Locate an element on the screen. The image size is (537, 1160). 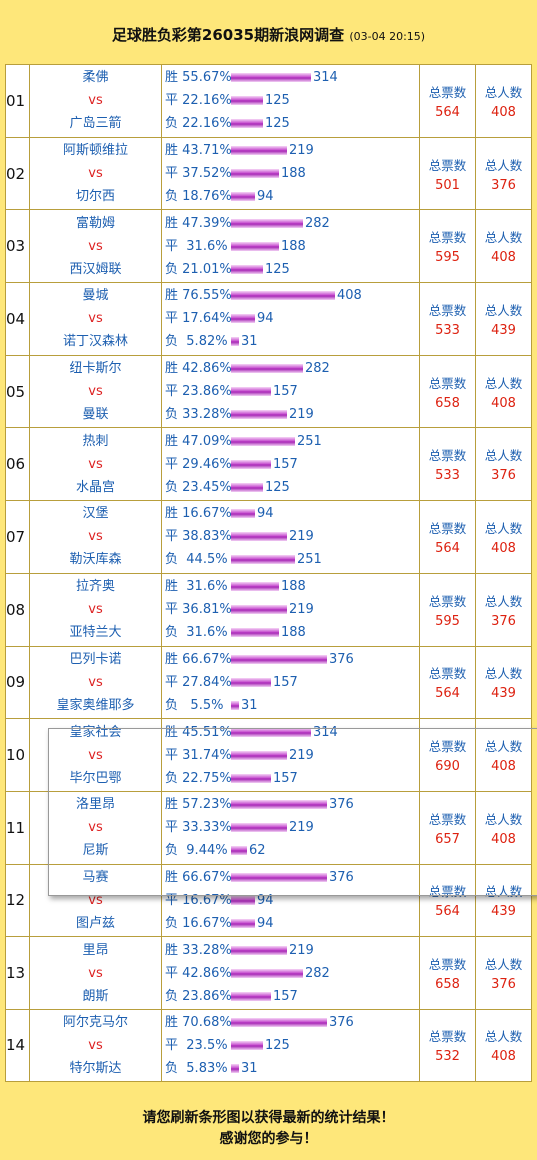
draw-count: 219 is located at coordinates (301, 610).